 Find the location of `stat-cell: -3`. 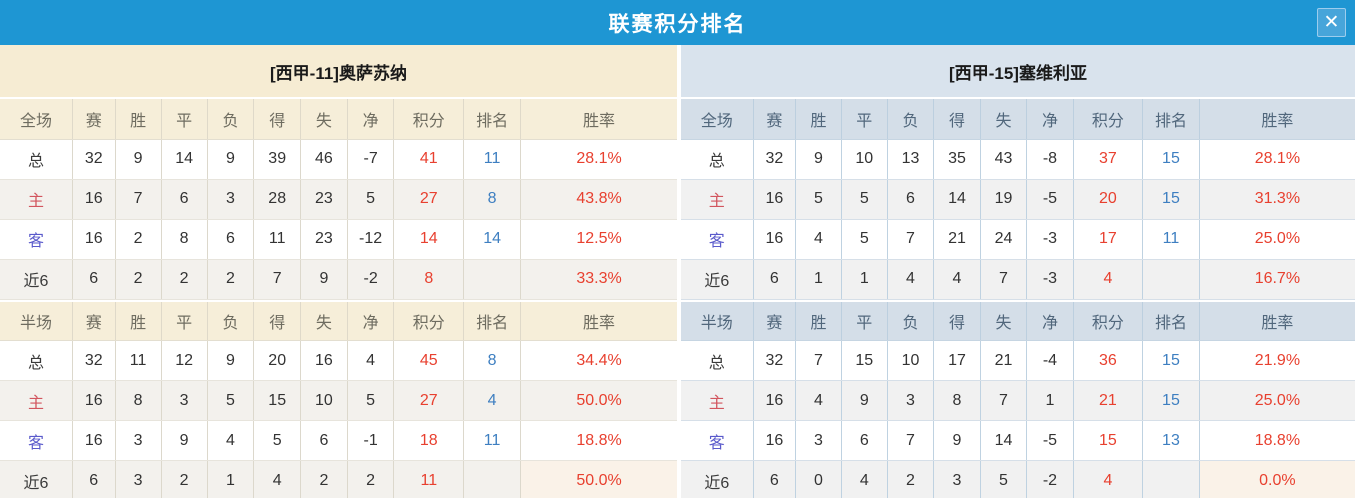

stat-cell: -3 is located at coordinates (1050, 279).